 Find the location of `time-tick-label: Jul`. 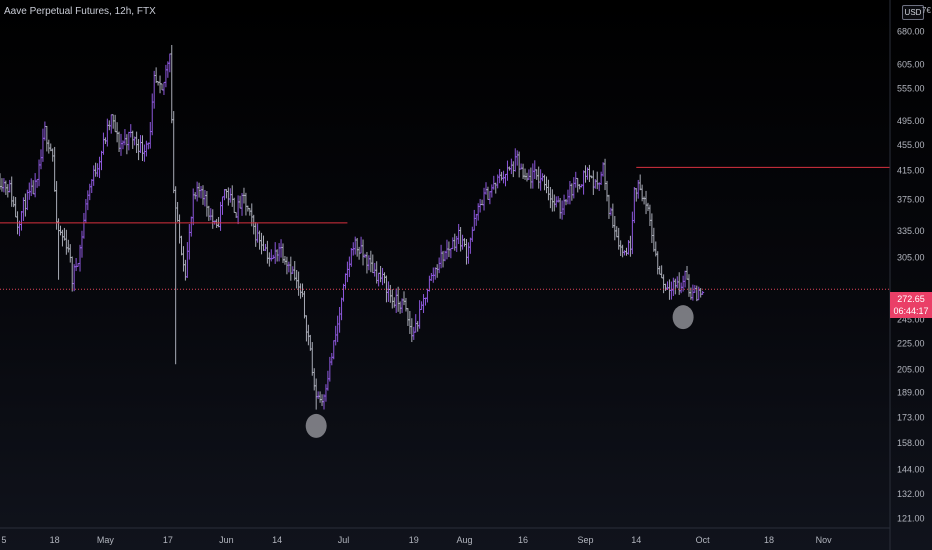

time-tick-label: Jul is located at coordinates (344, 540).